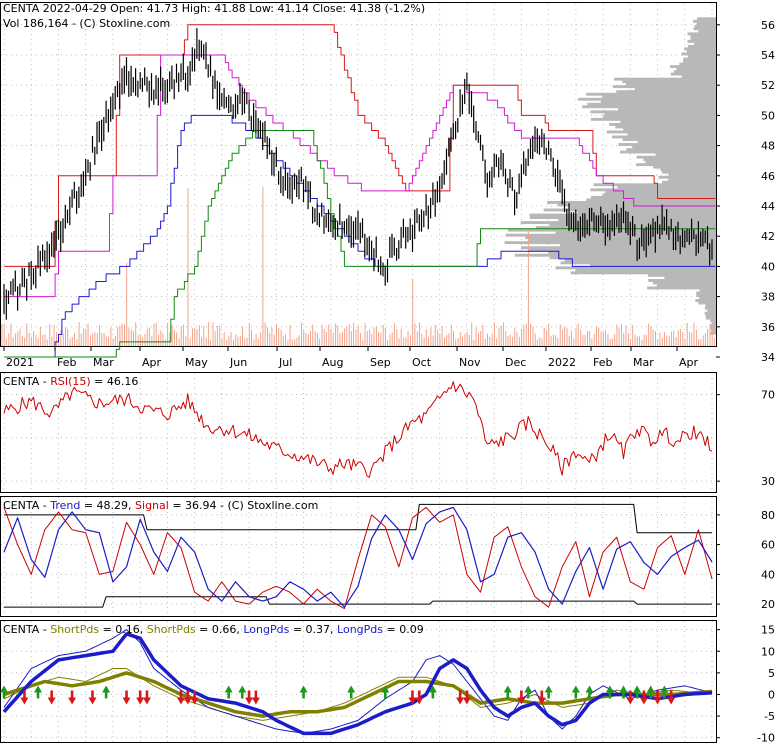  What do you see at coordinates (768, 357) in the screenshot?
I see `price-y-tick-label: 34` at bounding box center [768, 357].